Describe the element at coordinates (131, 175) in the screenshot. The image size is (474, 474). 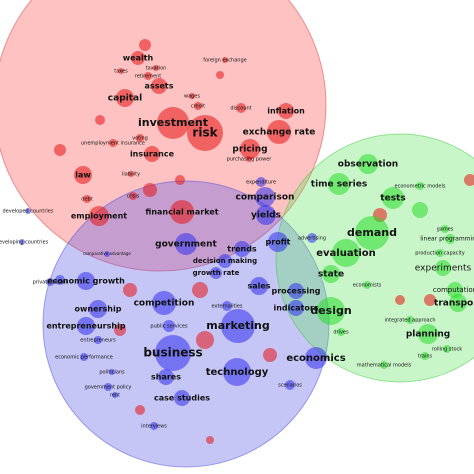
I see `term-label: liability` at that location.